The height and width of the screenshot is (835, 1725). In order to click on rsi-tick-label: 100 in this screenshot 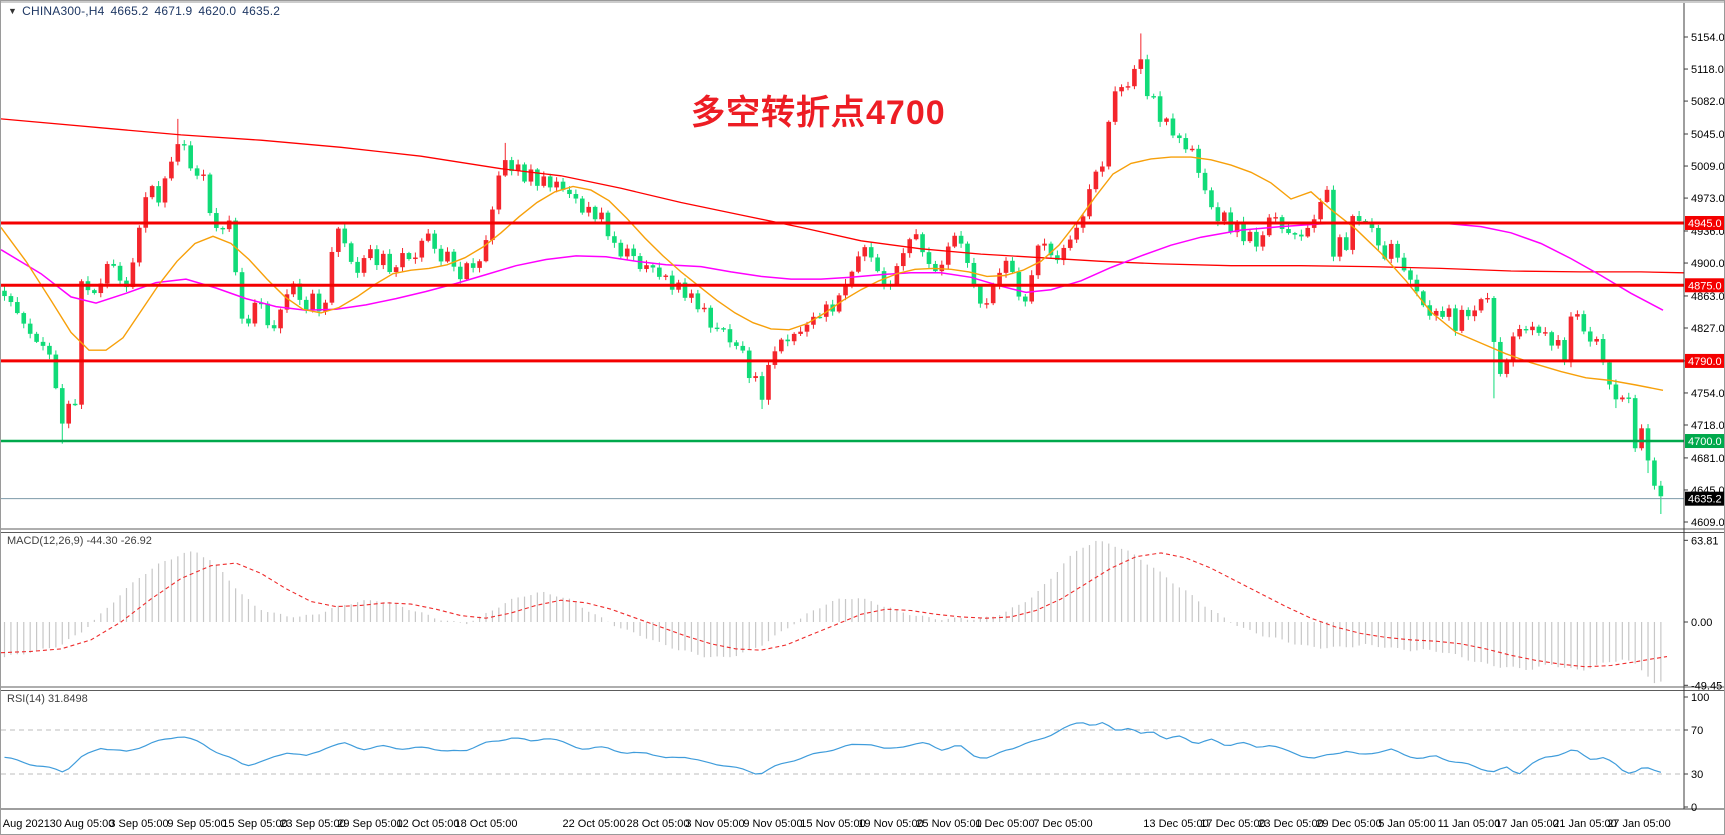, I will do `click(1700, 698)`.